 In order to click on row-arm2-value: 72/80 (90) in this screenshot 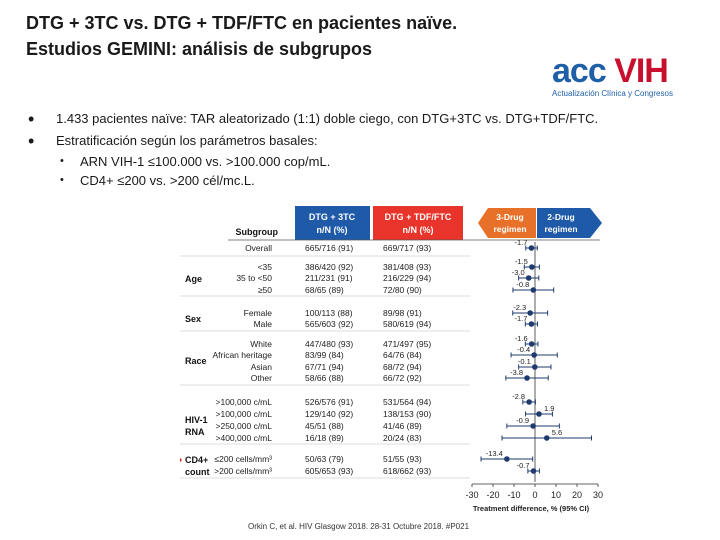, I will do `click(402, 290)`.